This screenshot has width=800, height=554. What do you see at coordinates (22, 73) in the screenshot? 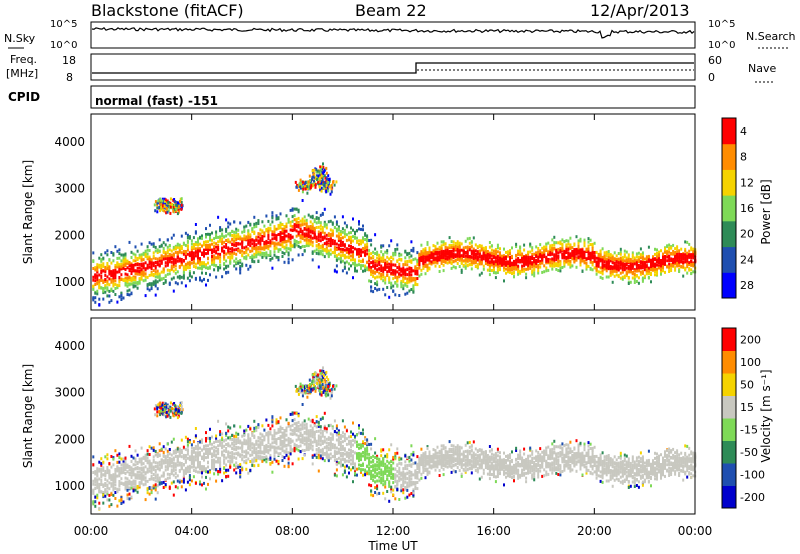
I see `freq-unit-label: [MHz]` at bounding box center [22, 73].